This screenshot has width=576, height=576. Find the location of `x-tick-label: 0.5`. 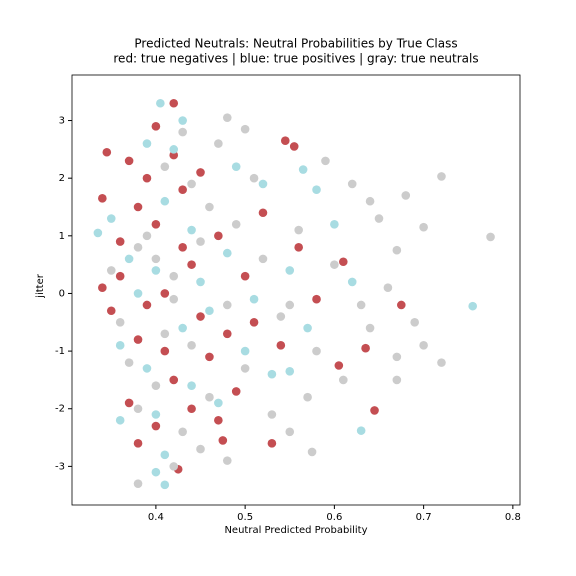

x-tick-label: 0.5 is located at coordinates (245, 517).